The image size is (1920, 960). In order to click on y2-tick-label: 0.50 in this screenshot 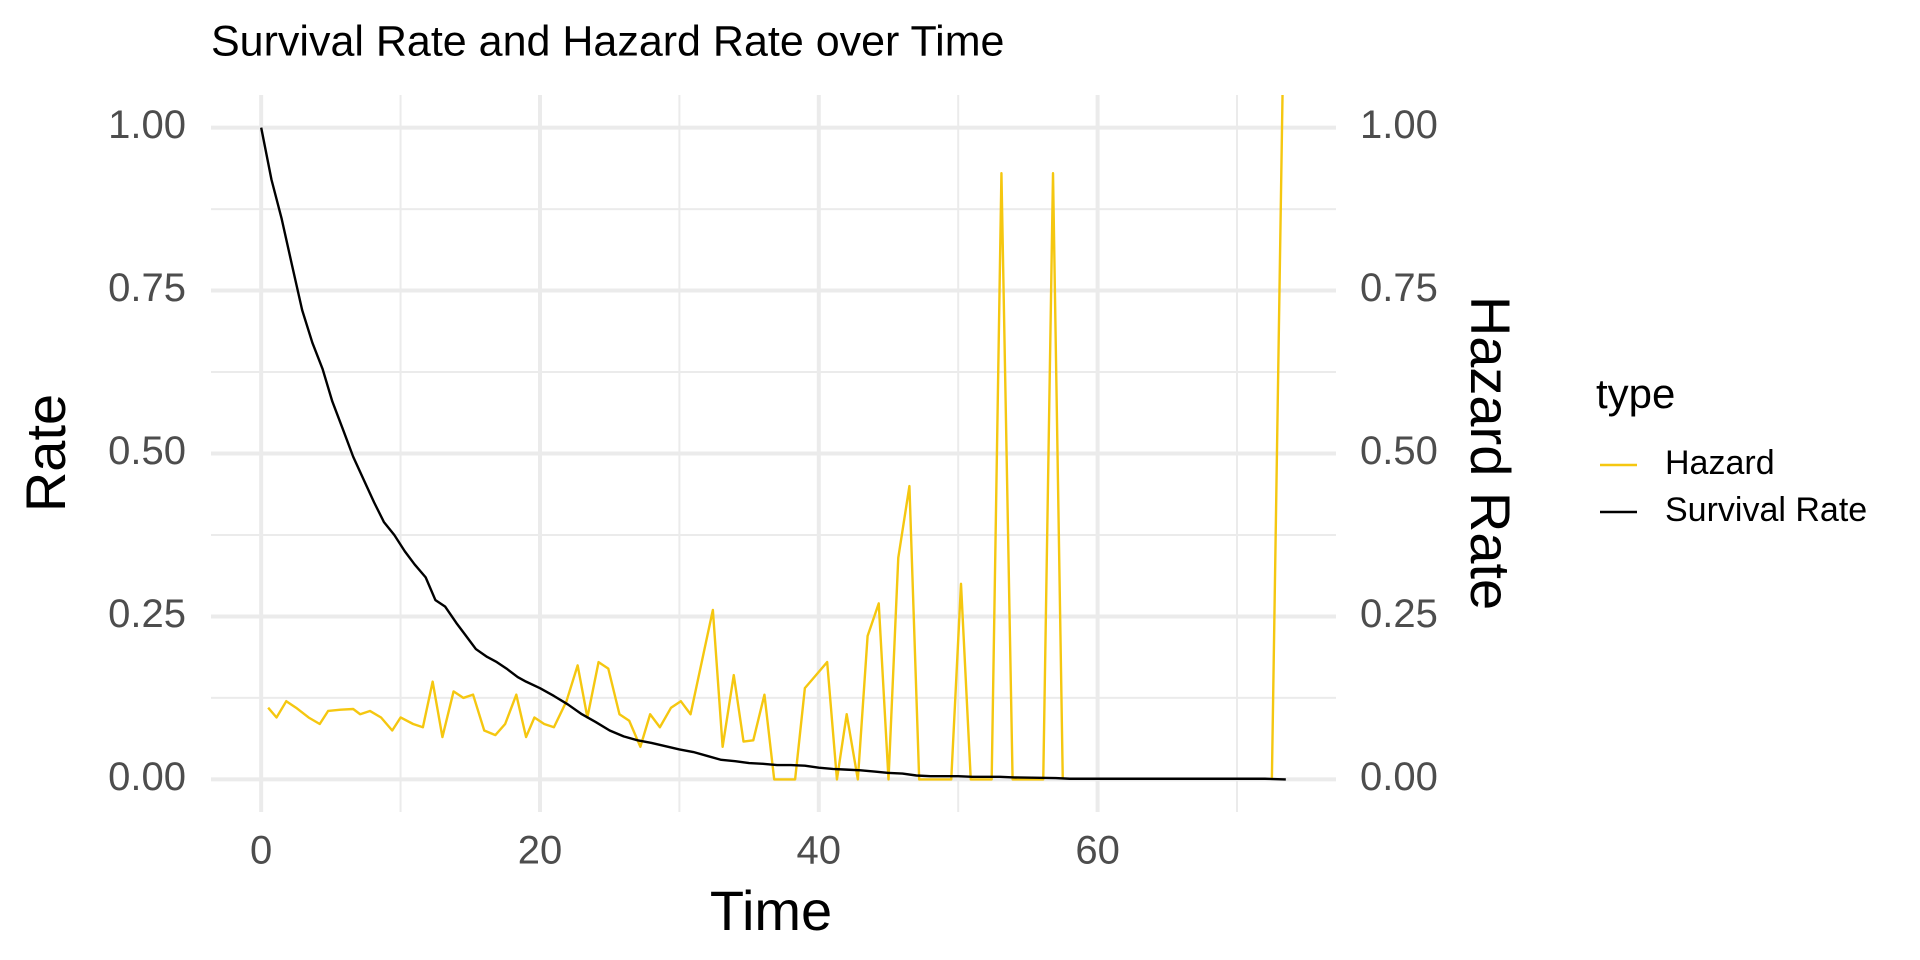, I will do `click(1399, 451)`.